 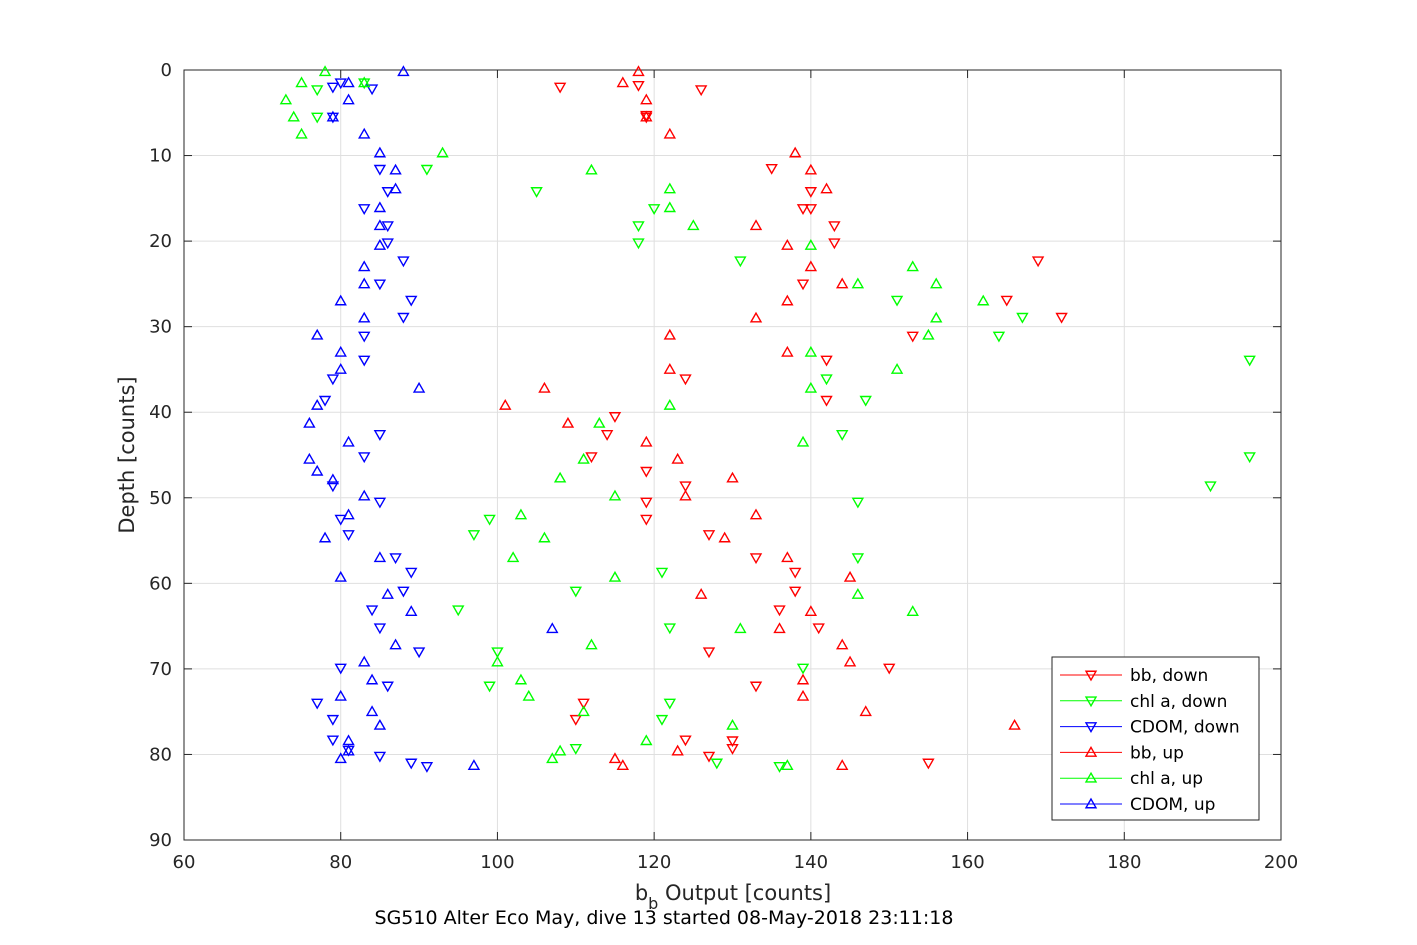 What do you see at coordinates (1091, 728) in the screenshot?
I see `legend-marker-cdom-down` at bounding box center [1091, 728].